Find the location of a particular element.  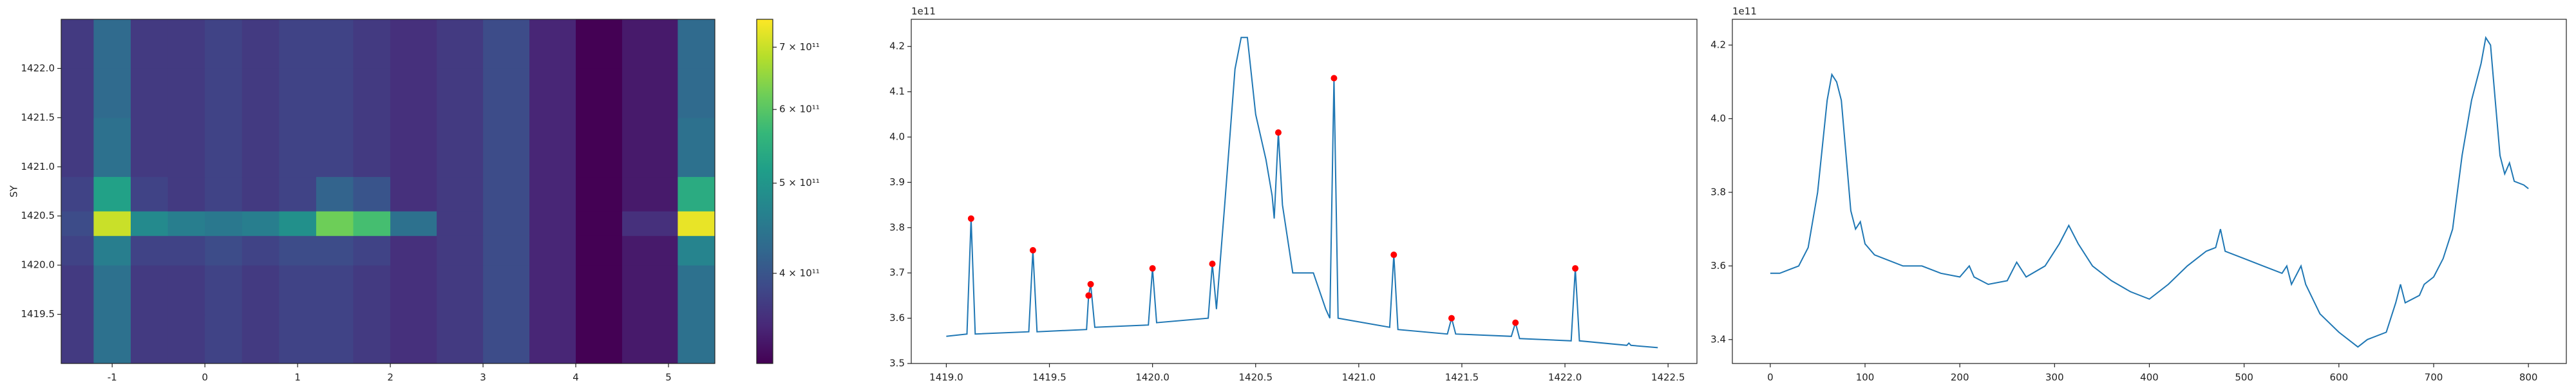

colorbar-tick-label: 4 × 10¹¹ is located at coordinates (799, 273).